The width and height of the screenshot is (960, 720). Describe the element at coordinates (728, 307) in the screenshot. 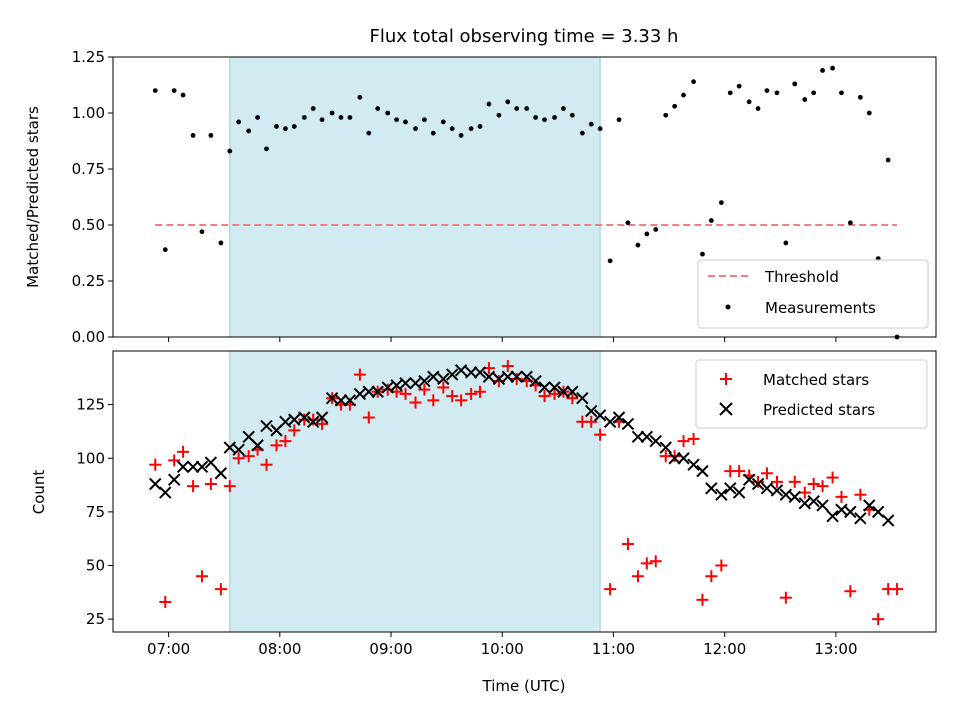

I see `legend-measurements-swatch` at that location.